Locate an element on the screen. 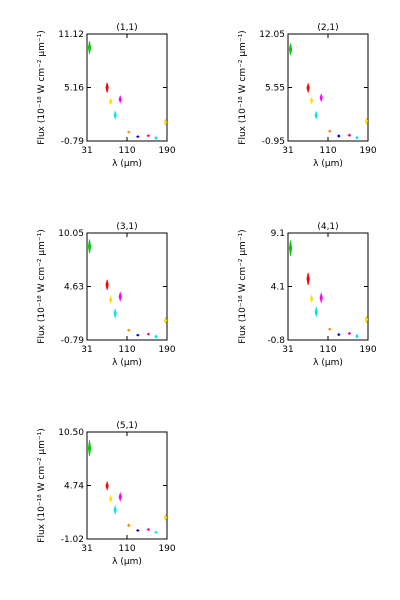 This screenshot has width=400, height=600. y-tick-label: 5.55 is located at coordinates (275, 89).